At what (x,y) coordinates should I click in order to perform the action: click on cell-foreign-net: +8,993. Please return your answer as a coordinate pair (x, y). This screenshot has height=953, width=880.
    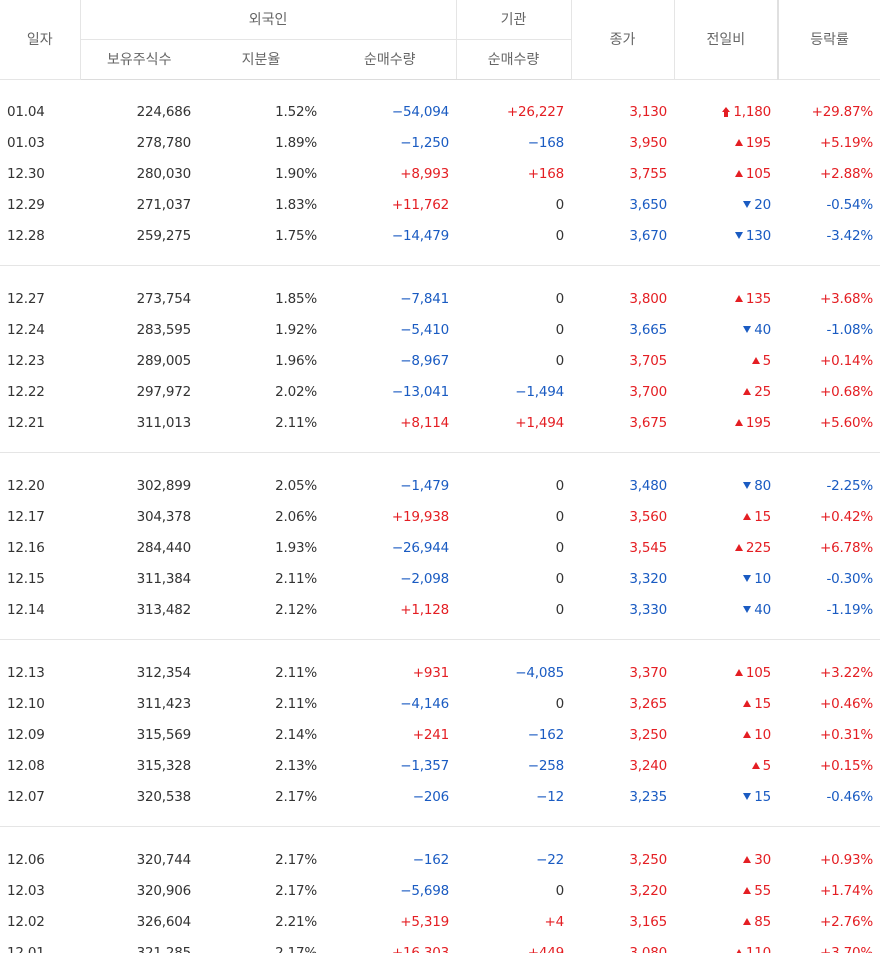
    Looking at the image, I should click on (425, 173).